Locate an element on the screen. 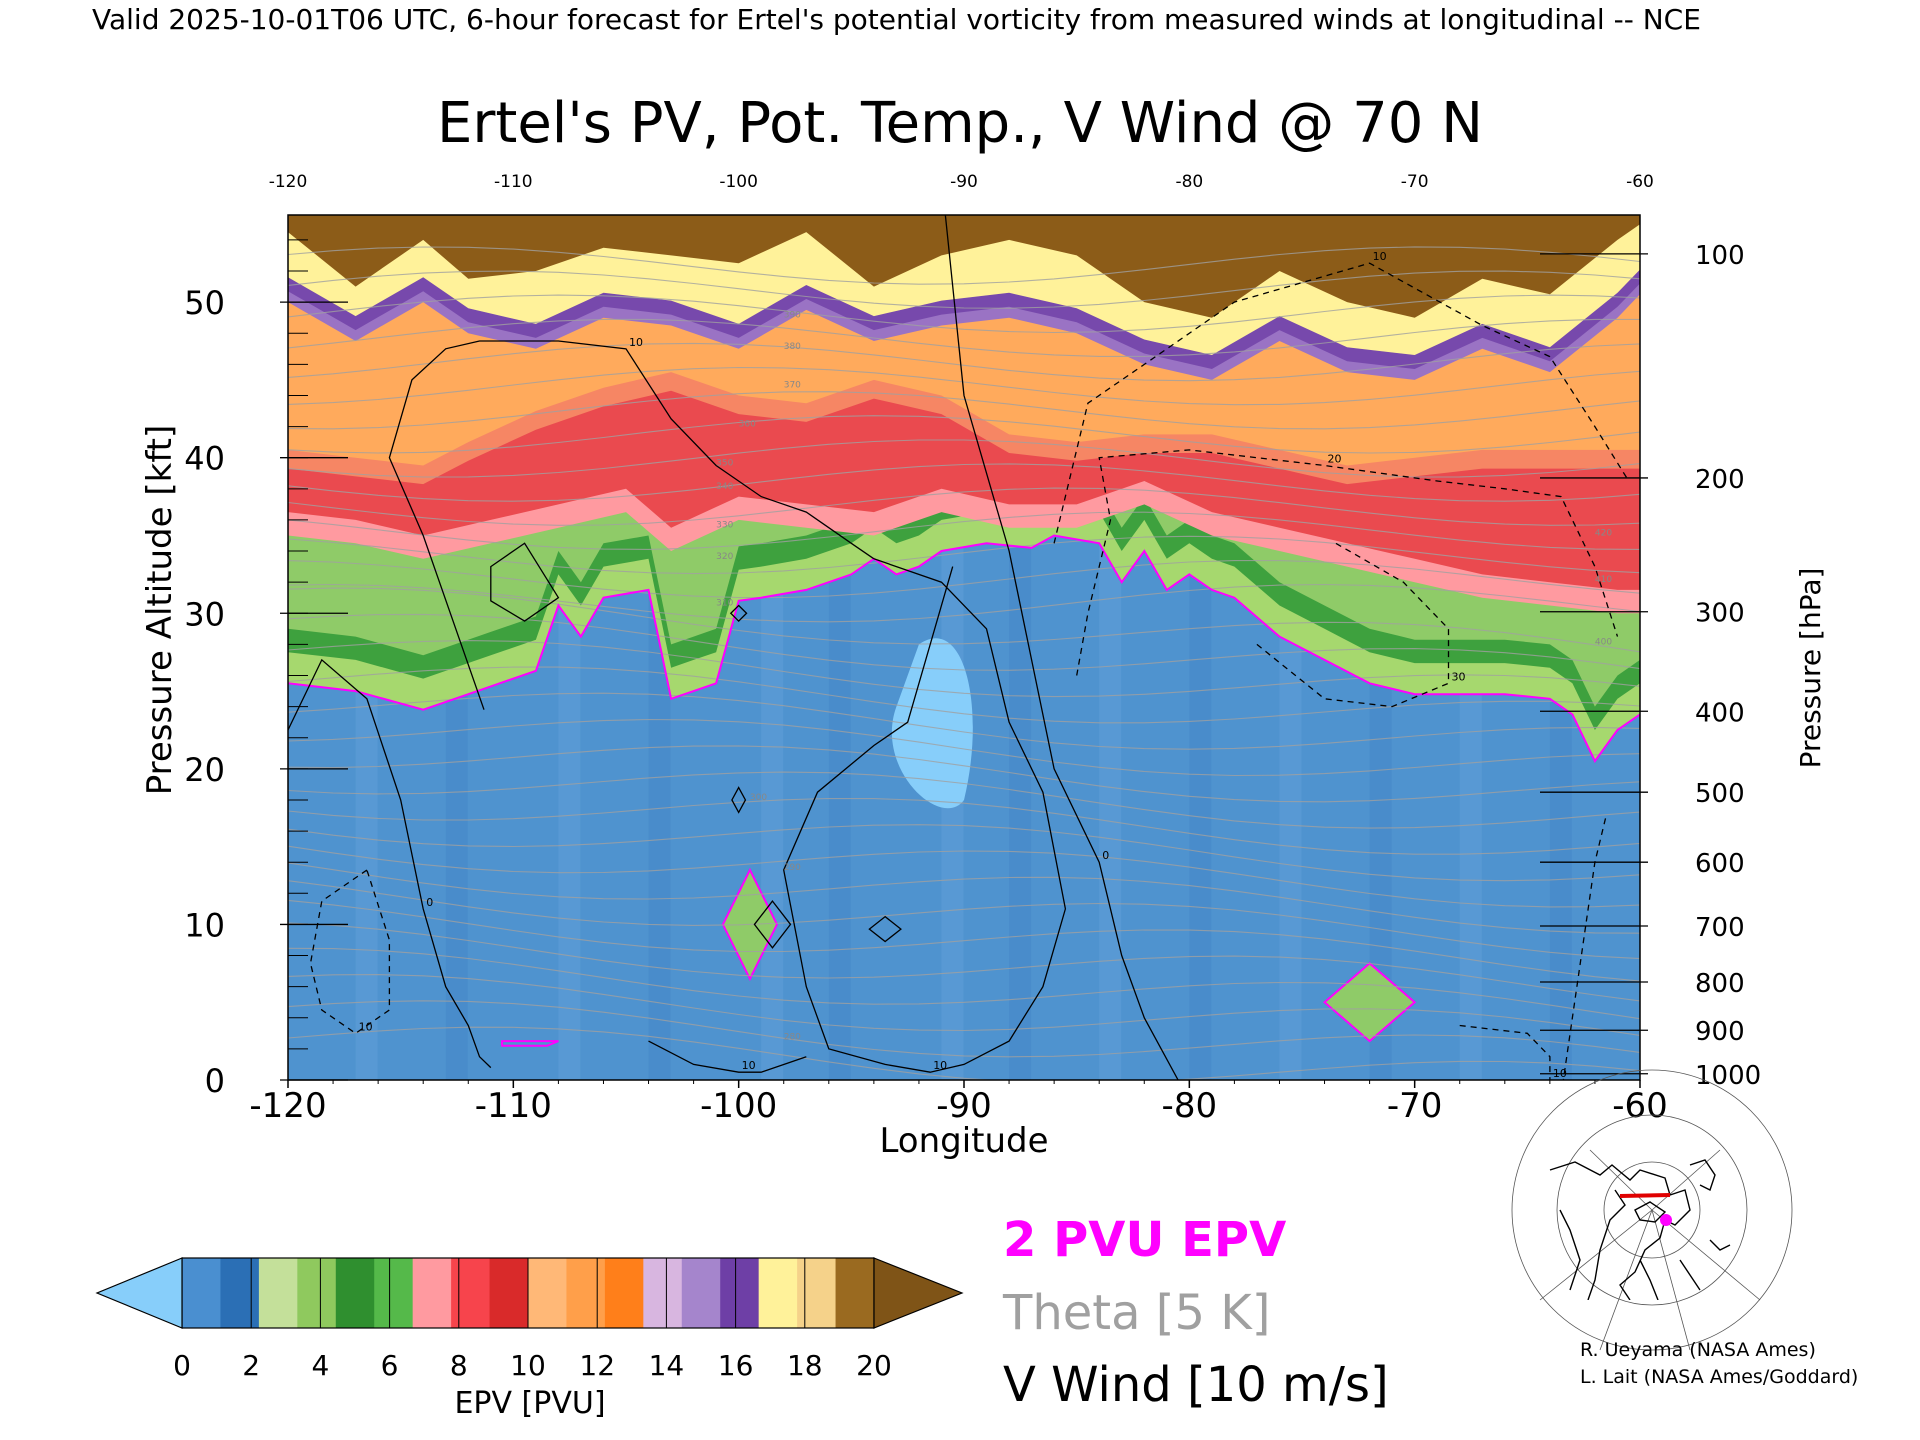 This screenshot has height=1440, width=1920. colorbar-tick-label: 20 is located at coordinates (874, 1365).